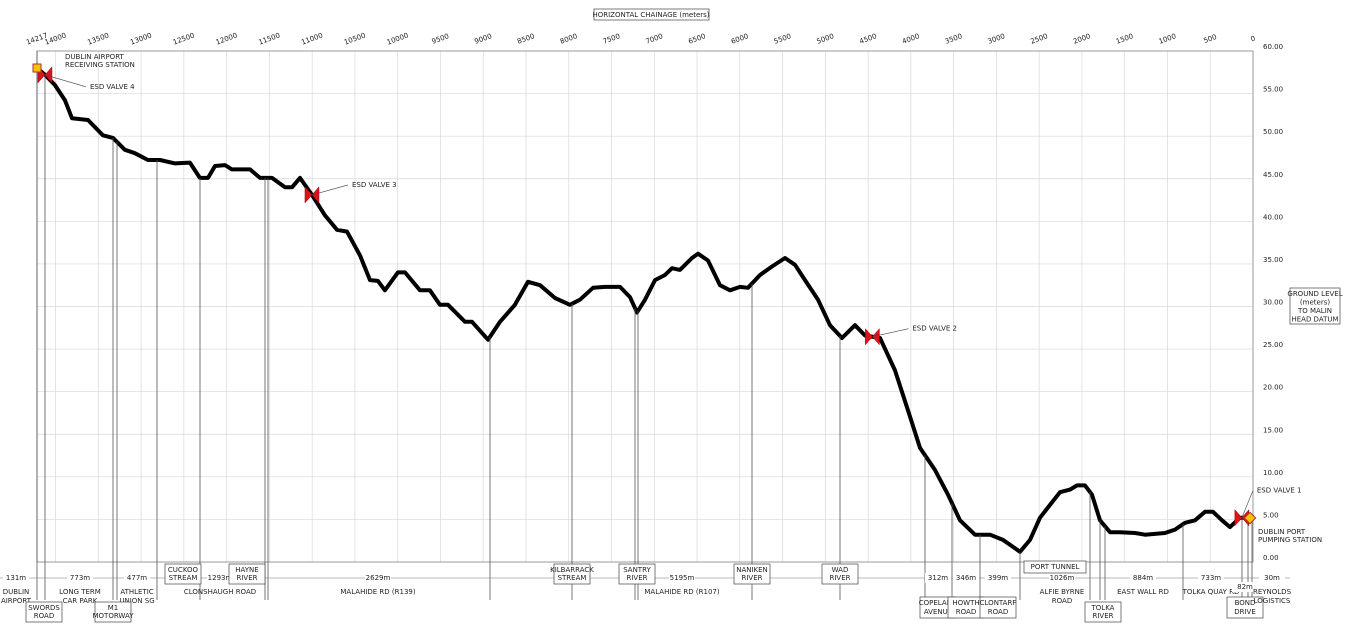 This screenshot has width=1346, height=627. What do you see at coordinates (1279, 491) in the screenshot?
I see `valve-label: ESD VALVE 1` at bounding box center [1279, 491].